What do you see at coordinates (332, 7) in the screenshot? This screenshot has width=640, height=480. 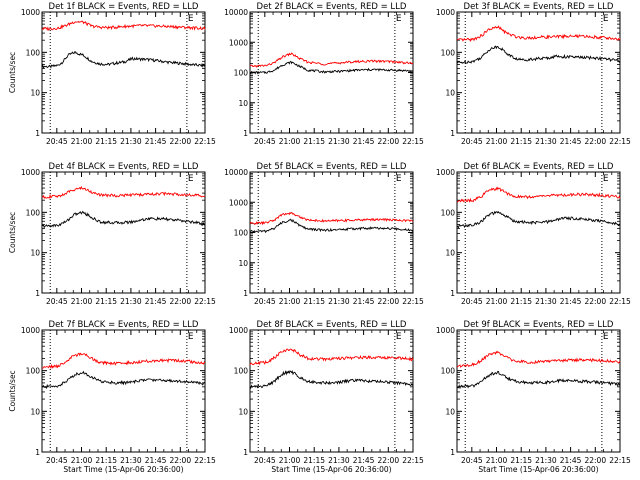 I see `panel-title: Det 2f BLACK = Events, RED = LLD` at bounding box center [332, 7].